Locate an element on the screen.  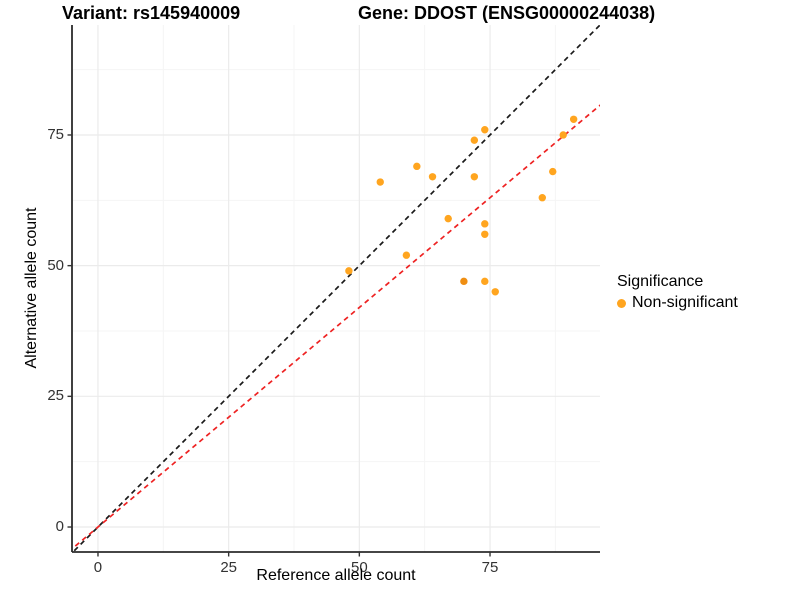
x-tick-label: 25 is located at coordinates (228, 567).